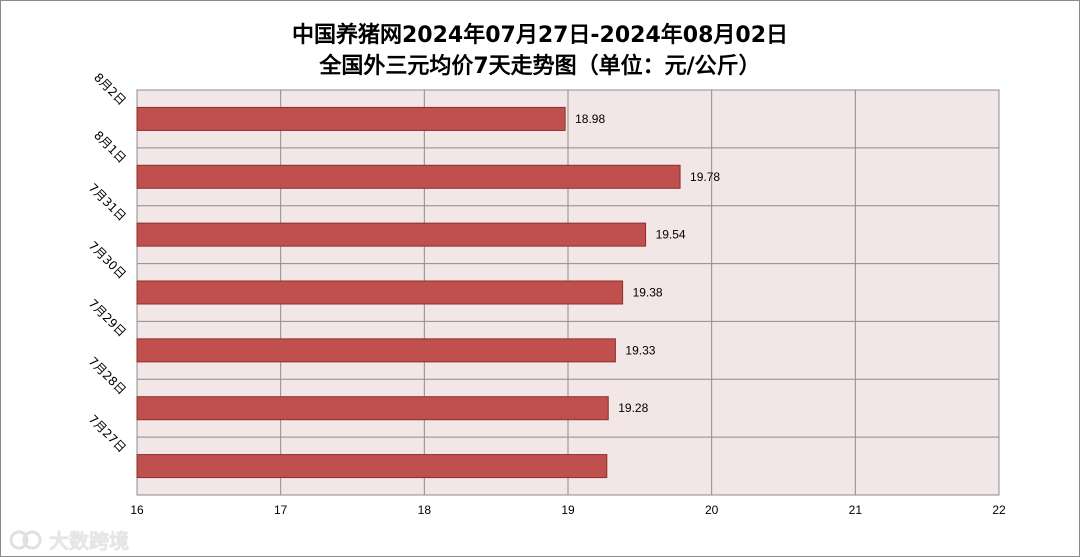 The width and height of the screenshot is (1080, 557). What do you see at coordinates (89, 541) in the screenshot?
I see `watermark-text: 大数跨境` at bounding box center [89, 541].